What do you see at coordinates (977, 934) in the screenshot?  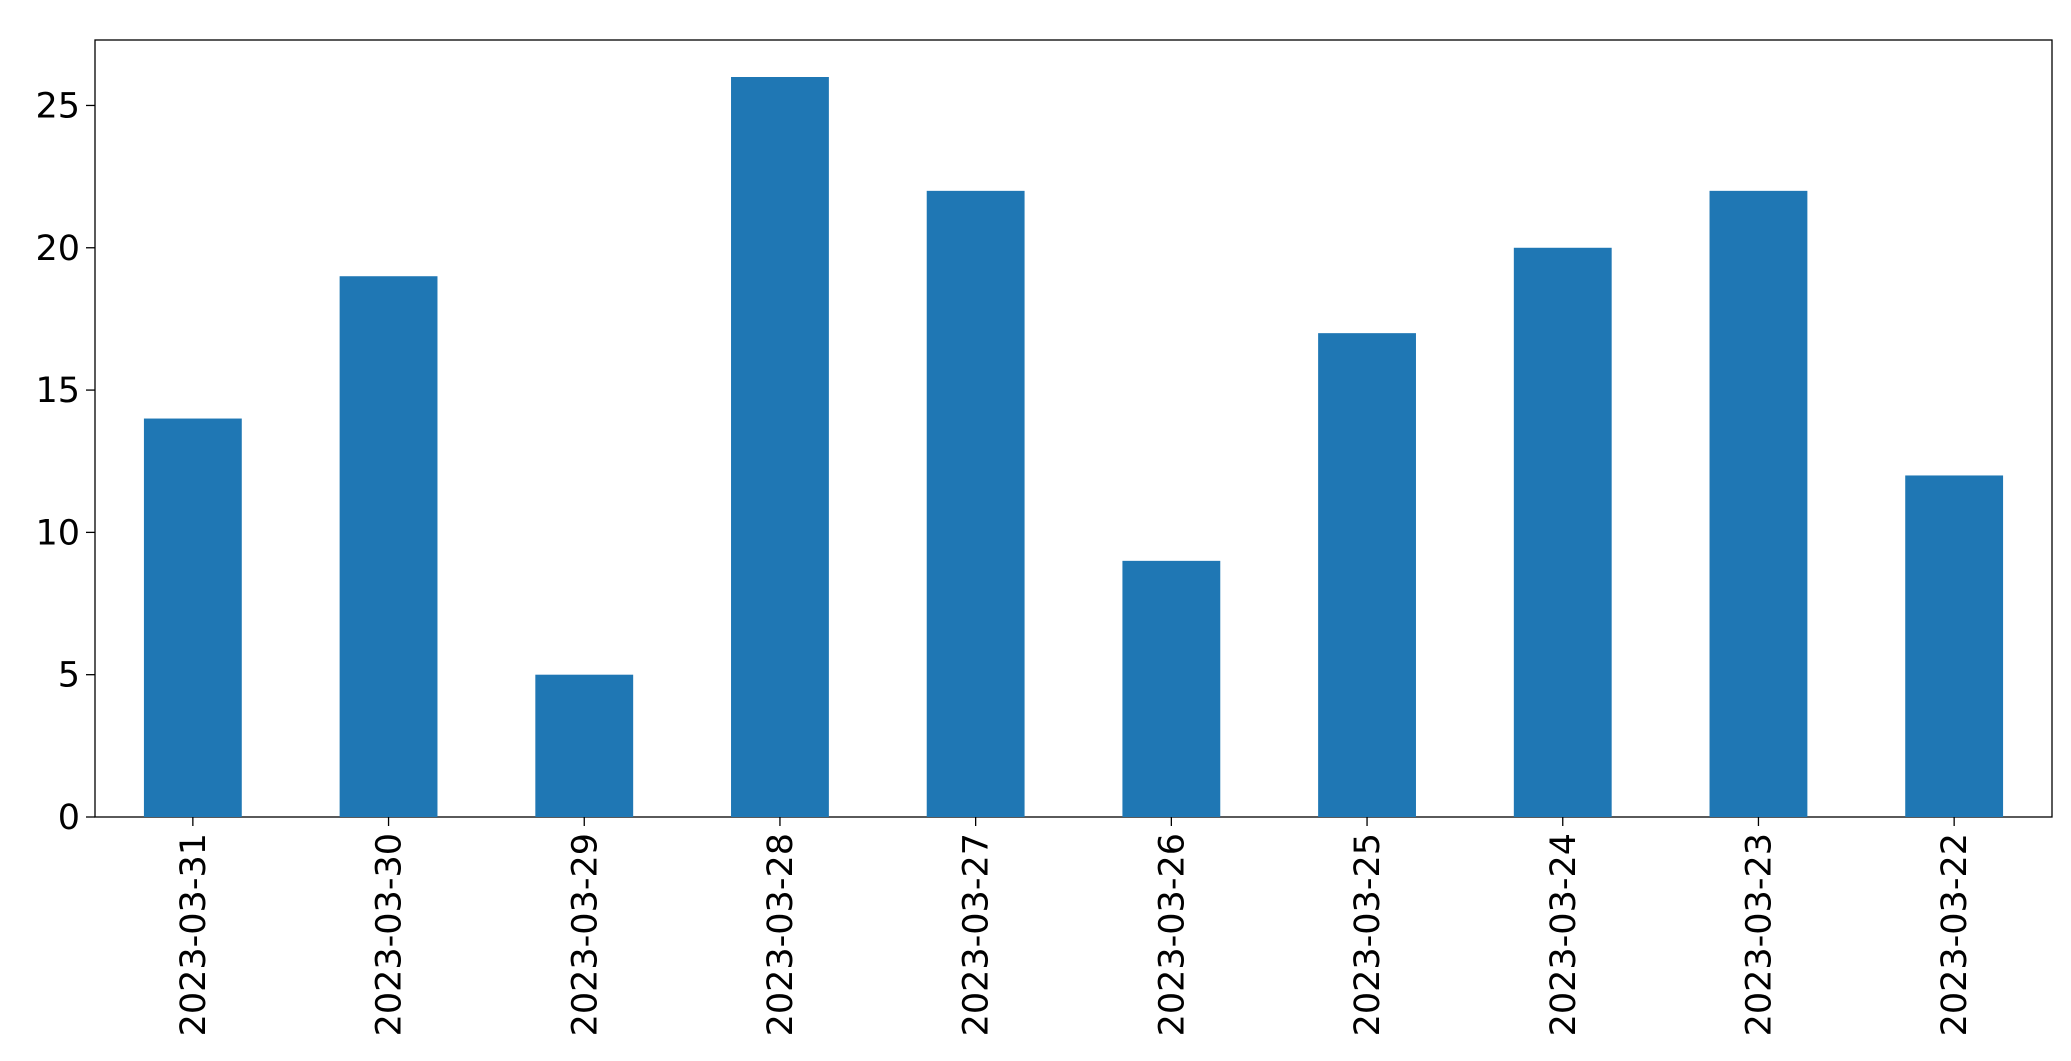 I see `x-tick-label: 2023-03-27` at bounding box center [977, 934].